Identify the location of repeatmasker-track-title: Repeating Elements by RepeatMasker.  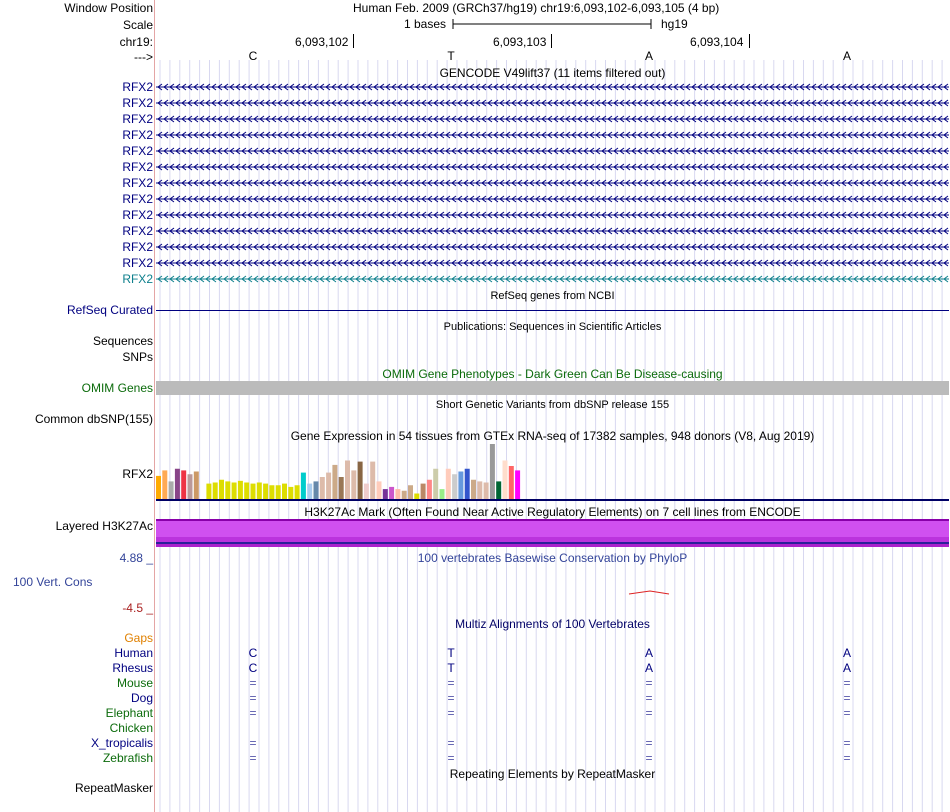
(552, 774).